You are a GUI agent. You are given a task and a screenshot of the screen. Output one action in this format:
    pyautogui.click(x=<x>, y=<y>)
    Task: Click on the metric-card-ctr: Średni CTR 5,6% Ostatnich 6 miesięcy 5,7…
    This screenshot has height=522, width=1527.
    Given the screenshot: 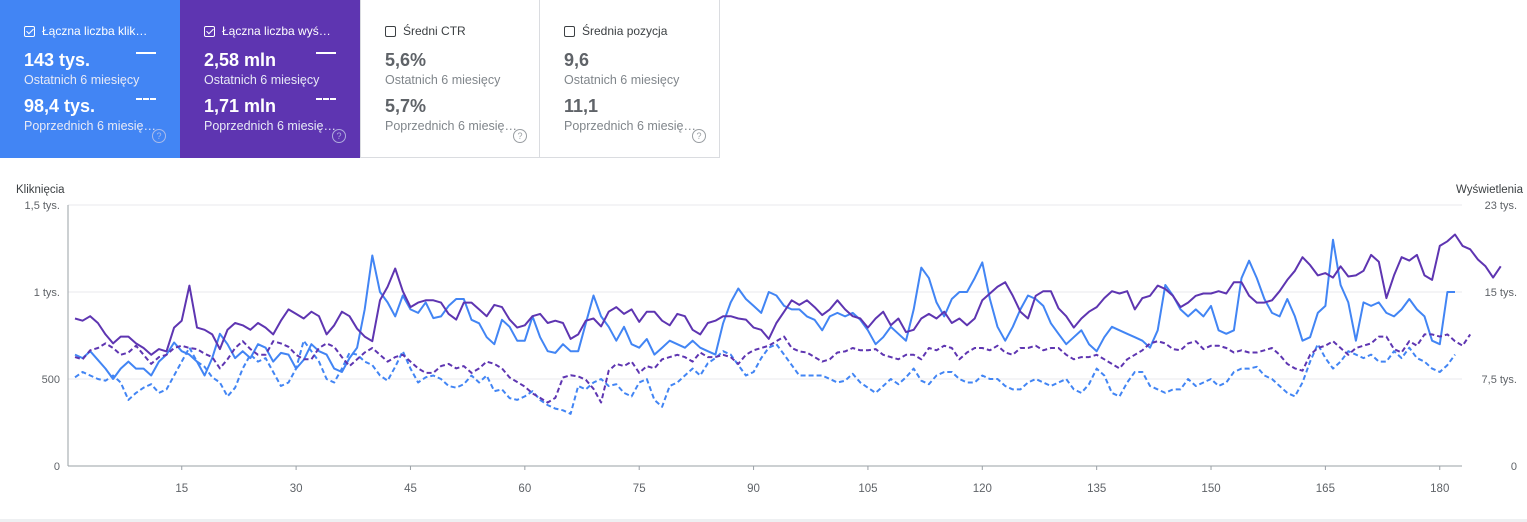 What is the action you would take?
    pyautogui.click(x=450, y=79)
    